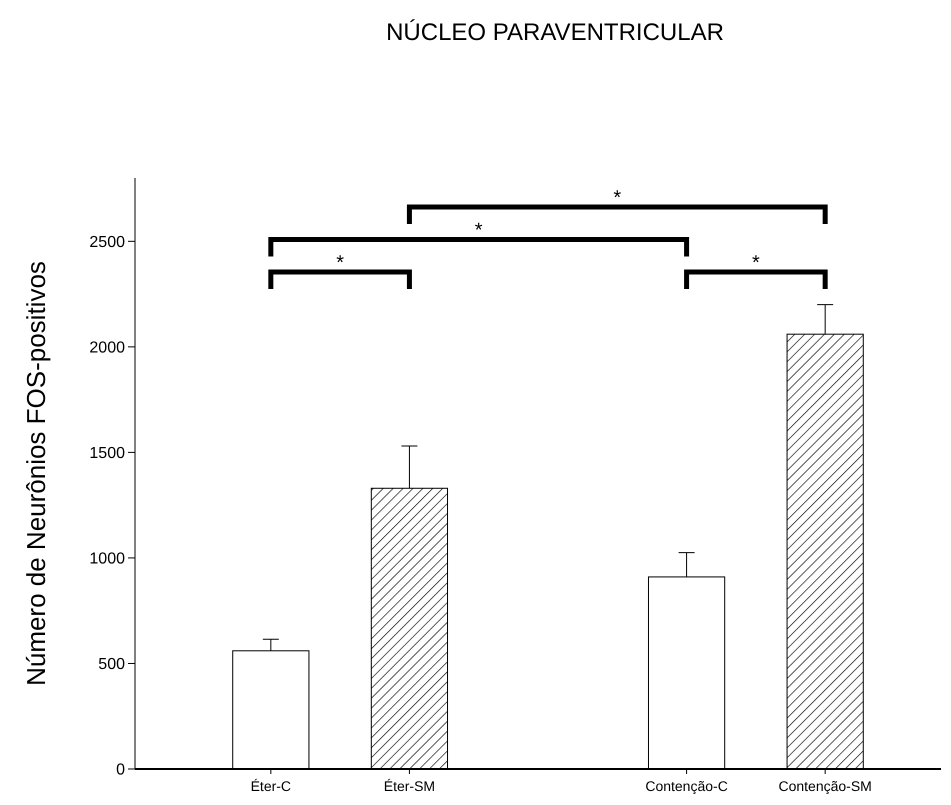  I want to click on x-tick-label: Contenção-SM, so click(825, 786).